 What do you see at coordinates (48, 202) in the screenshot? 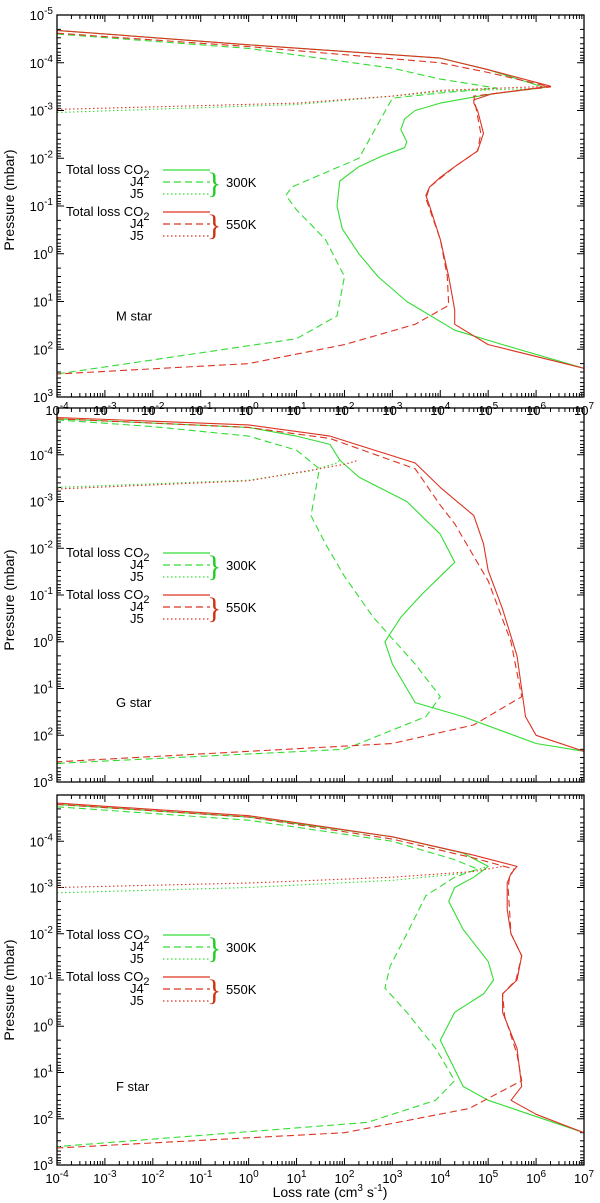
I see `y-tick-label-exponent: -1` at bounding box center [48, 202].